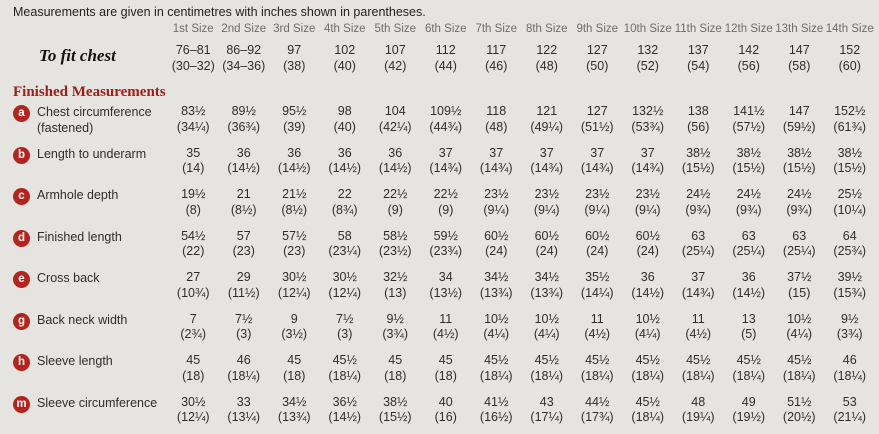 The width and height of the screenshot is (879, 434). What do you see at coordinates (243, 251) in the screenshot?
I see `measurement-value-inches: (23)` at bounding box center [243, 251].